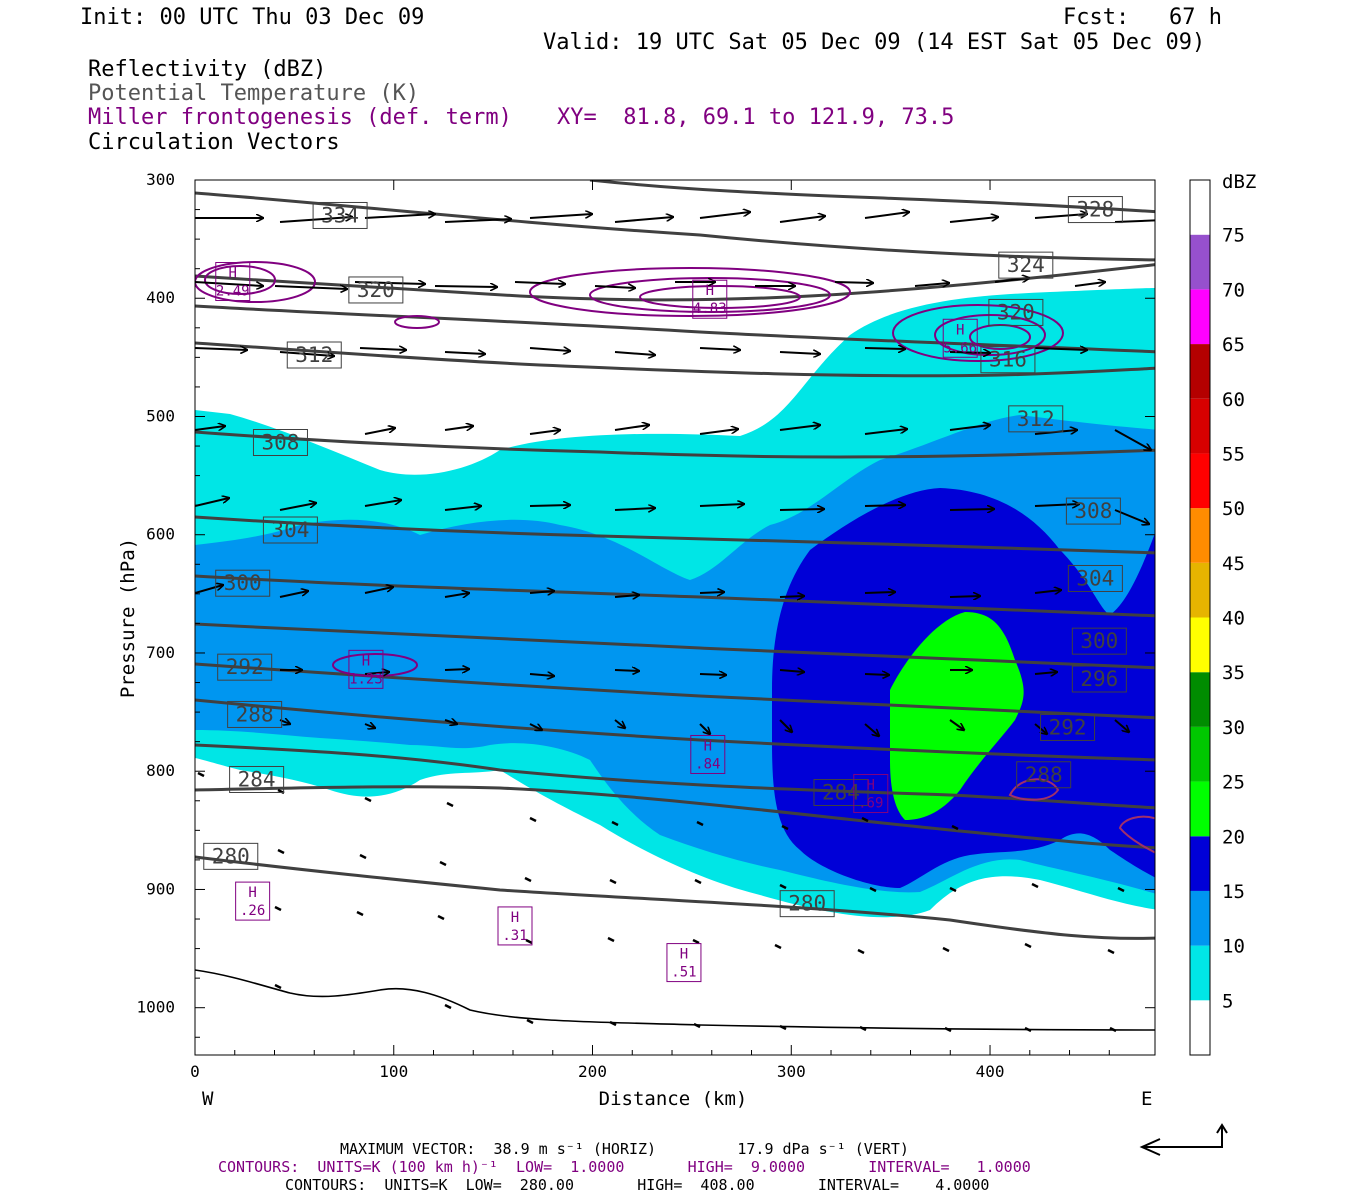 Image resolution: width=1350 pixels, height=1200 pixels. Describe the element at coordinates (254, 93) in the screenshot. I see `field-theta: Potential Temperature (K)` at that location.